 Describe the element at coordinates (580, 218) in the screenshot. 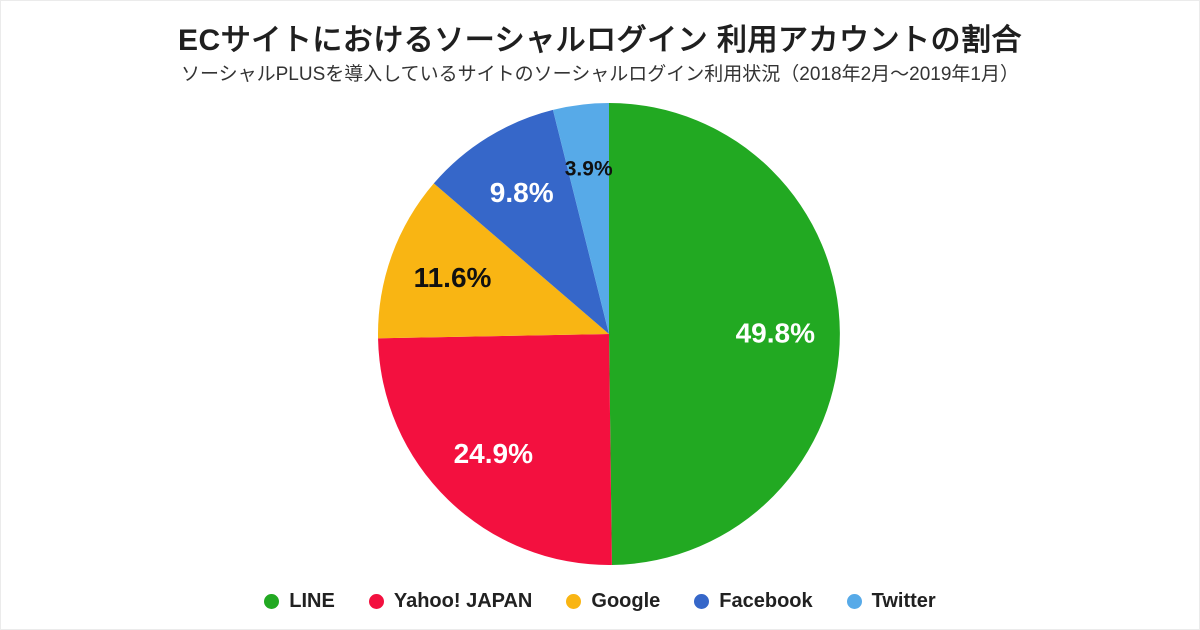

I see `pie-slice-twitter` at that location.